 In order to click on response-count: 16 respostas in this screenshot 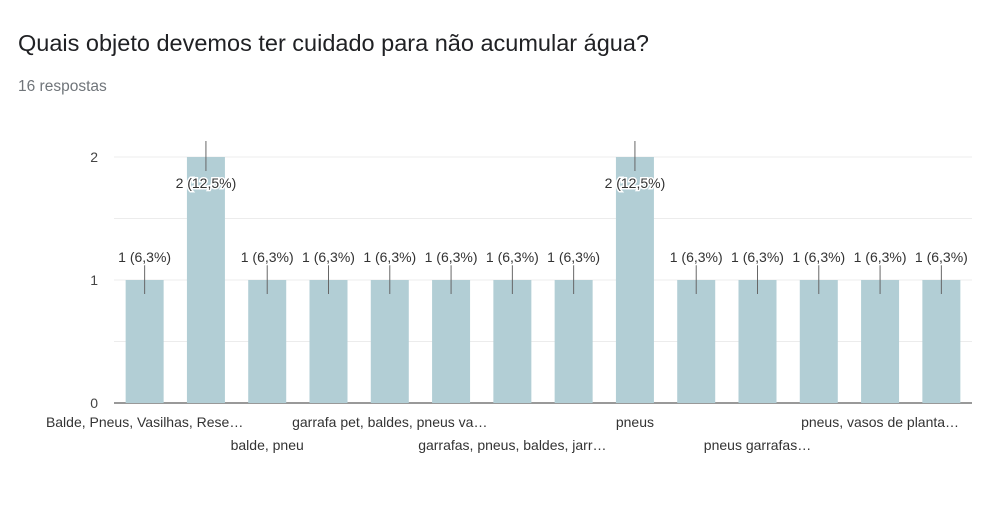, I will do `click(62, 86)`.